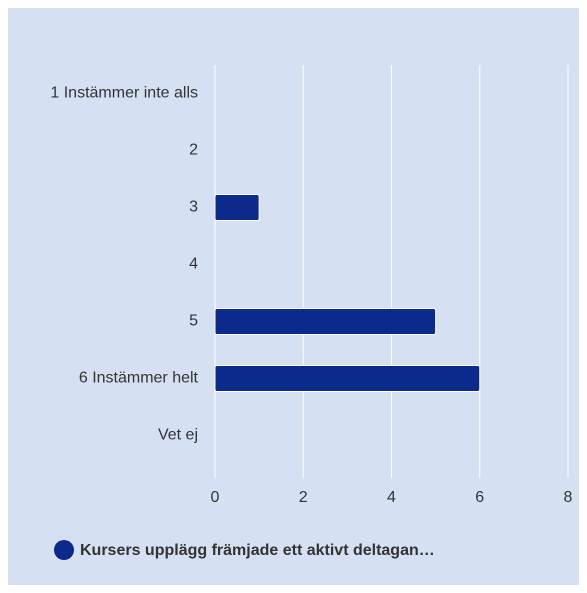 The image size is (587, 593). I want to click on y-tick-label: 6 Instämmer helt, so click(139, 378).